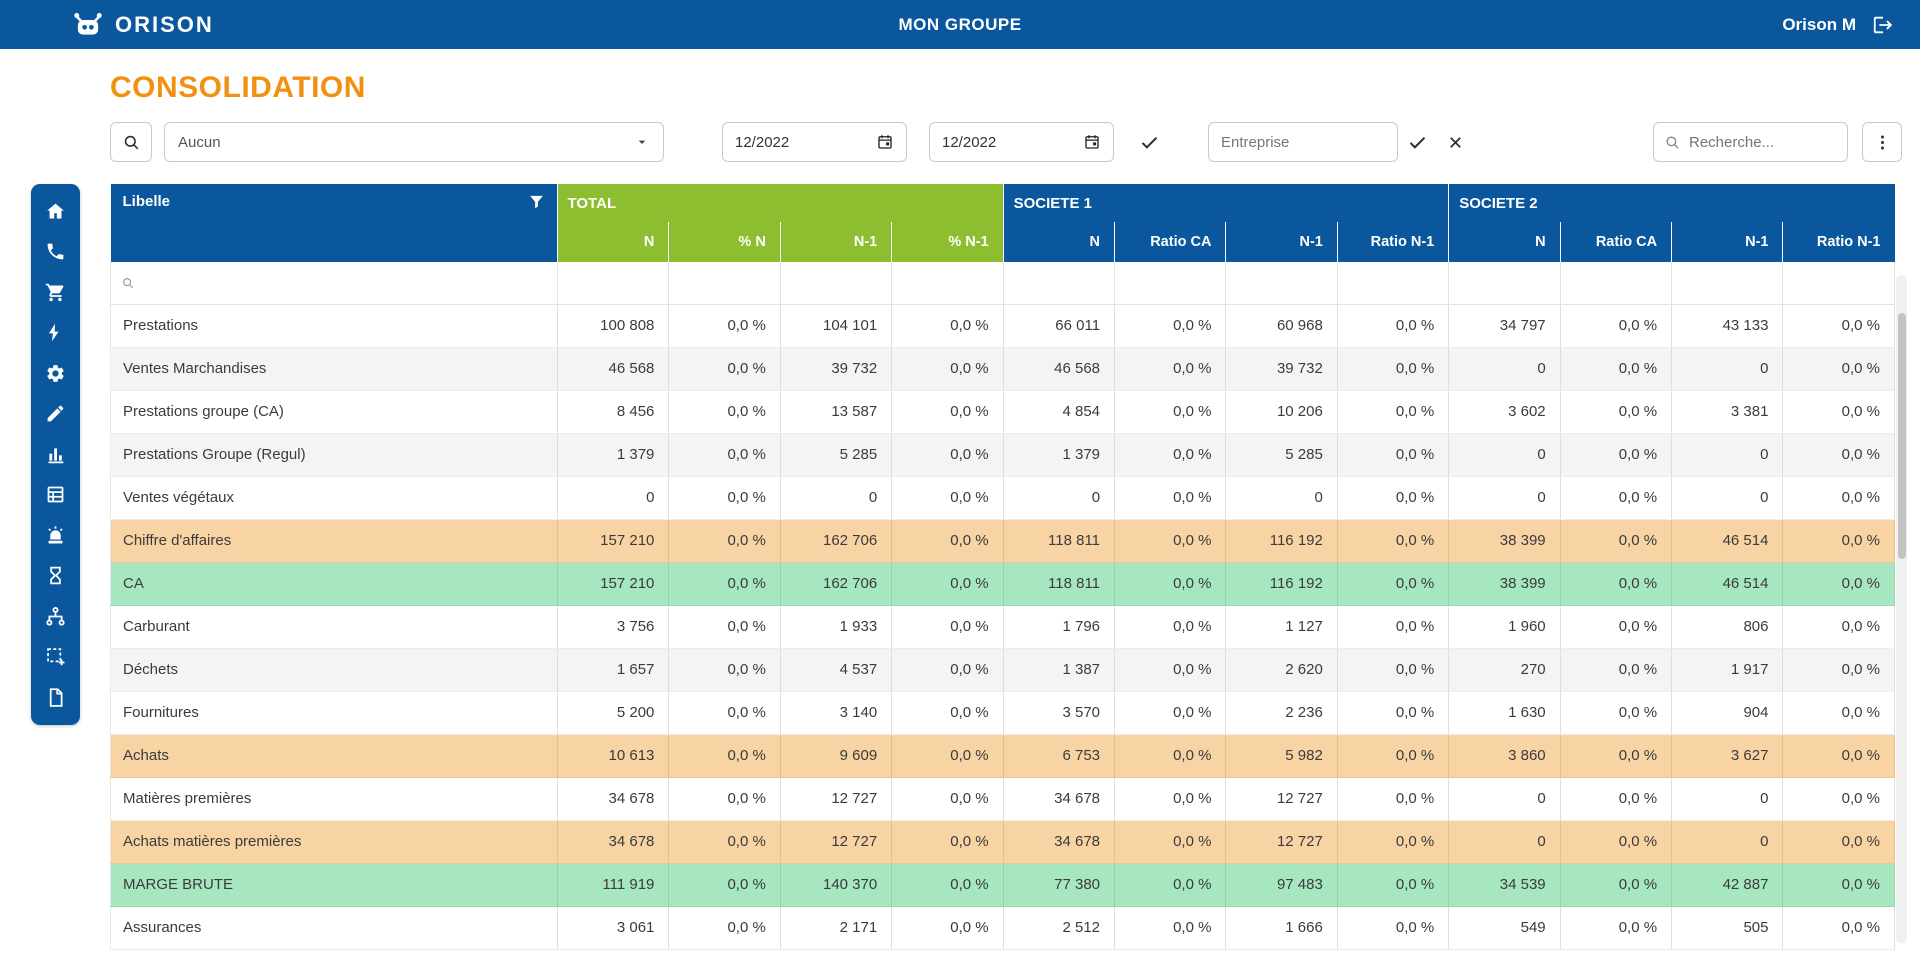  Describe the element at coordinates (997, 142) in the screenshot. I see `period-to-input` at that location.